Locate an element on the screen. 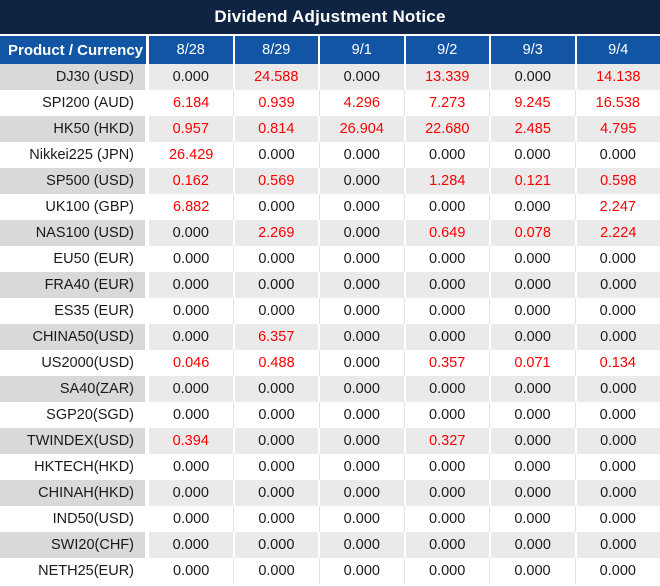  value-cell: 0.162 is located at coordinates (192, 181).